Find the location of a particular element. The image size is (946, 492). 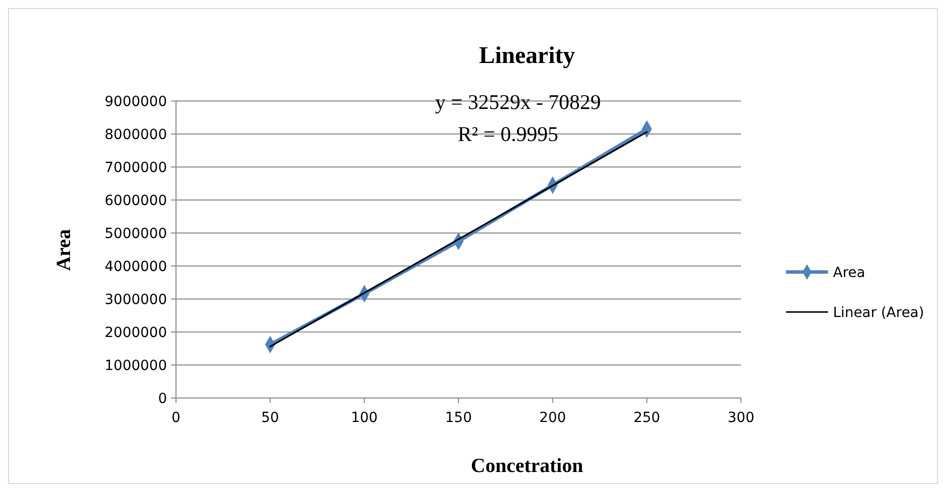

x-tick-label: 300 is located at coordinates (741, 418).